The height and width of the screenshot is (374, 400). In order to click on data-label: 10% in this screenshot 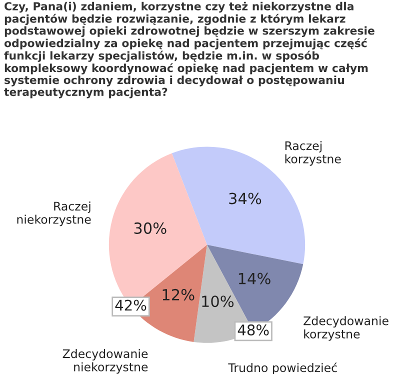, I will do `click(218, 302)`.